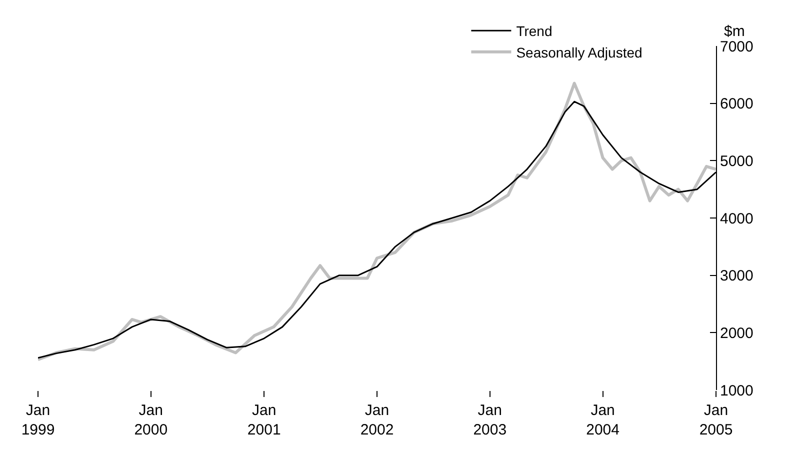 The image size is (791, 454). I want to click on x-tick-label: Jan 2004, so click(603, 420).